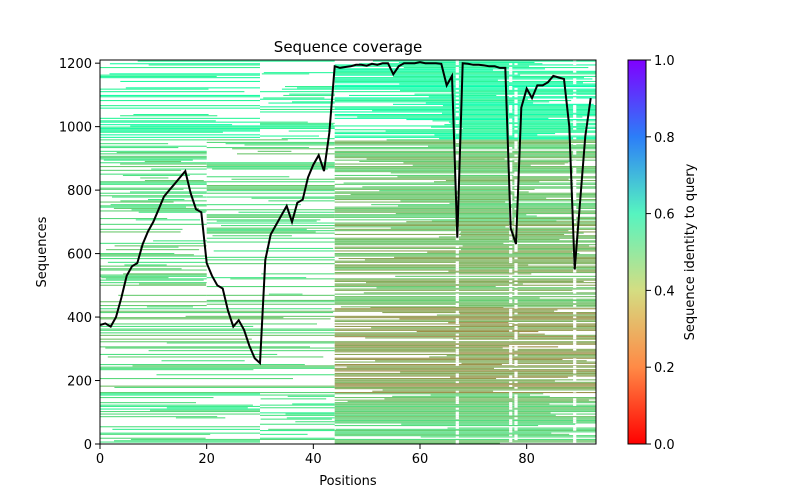  What do you see at coordinates (100, 459) in the screenshot?
I see `x-tick-label: 0` at bounding box center [100, 459].